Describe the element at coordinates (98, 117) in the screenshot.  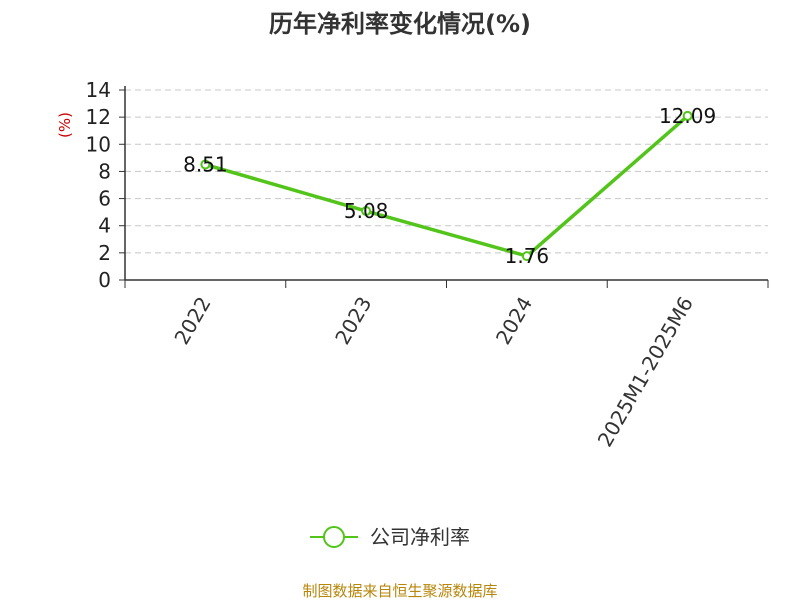
I see `y-tick-label-12: 12` at that location.